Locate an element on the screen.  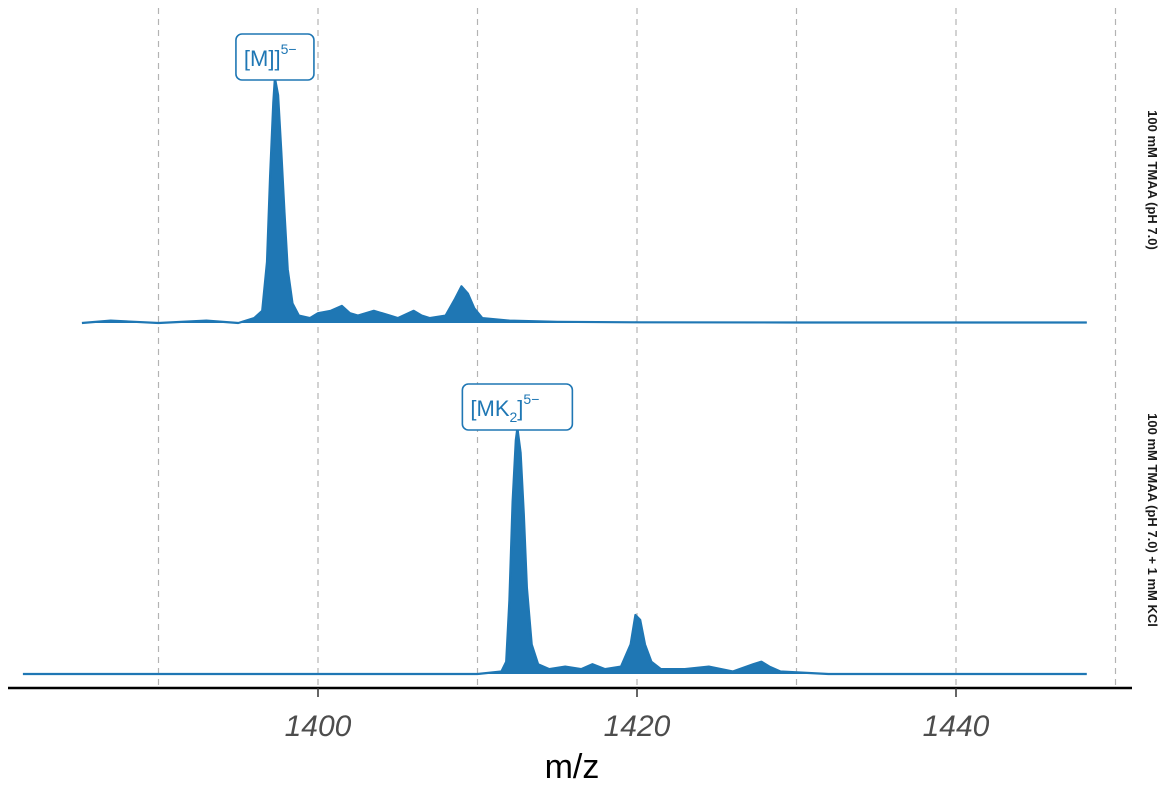
x-axis-title: m/z is located at coordinates (572, 767).